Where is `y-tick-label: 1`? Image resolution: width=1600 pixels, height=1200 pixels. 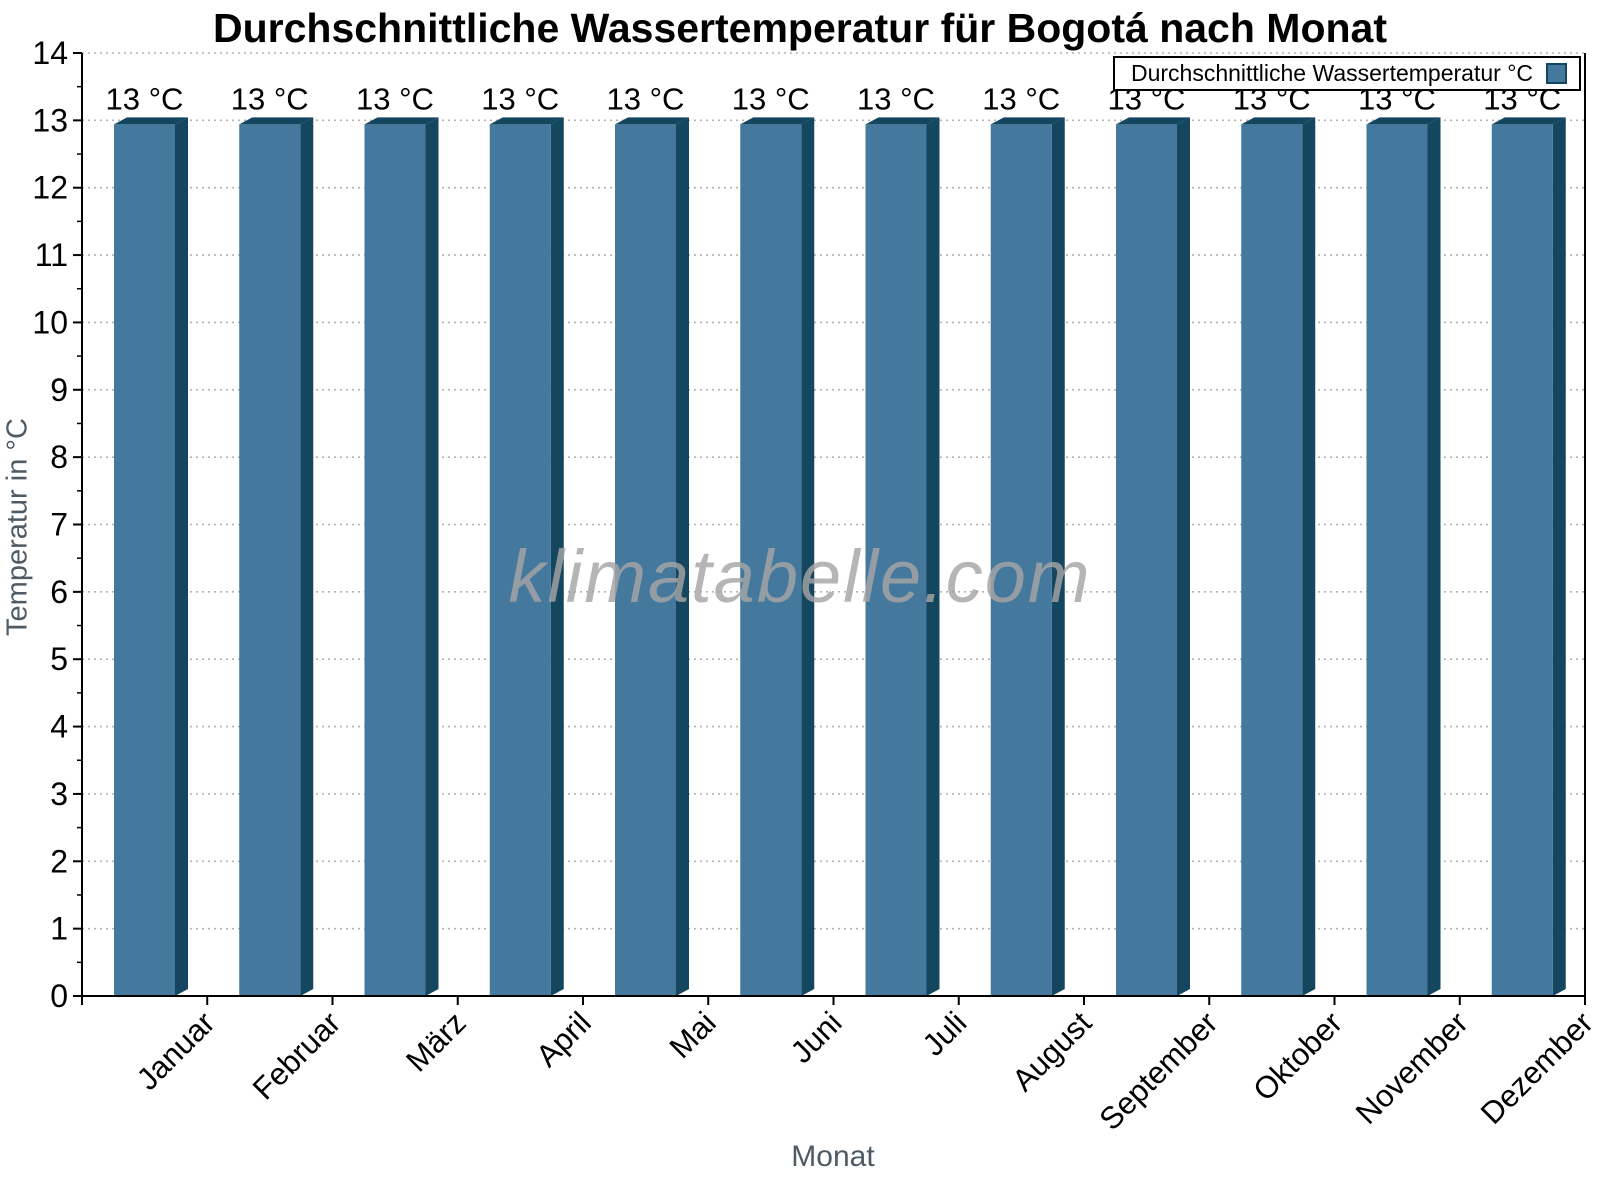
y-tick-label: 1 is located at coordinates (59, 929).